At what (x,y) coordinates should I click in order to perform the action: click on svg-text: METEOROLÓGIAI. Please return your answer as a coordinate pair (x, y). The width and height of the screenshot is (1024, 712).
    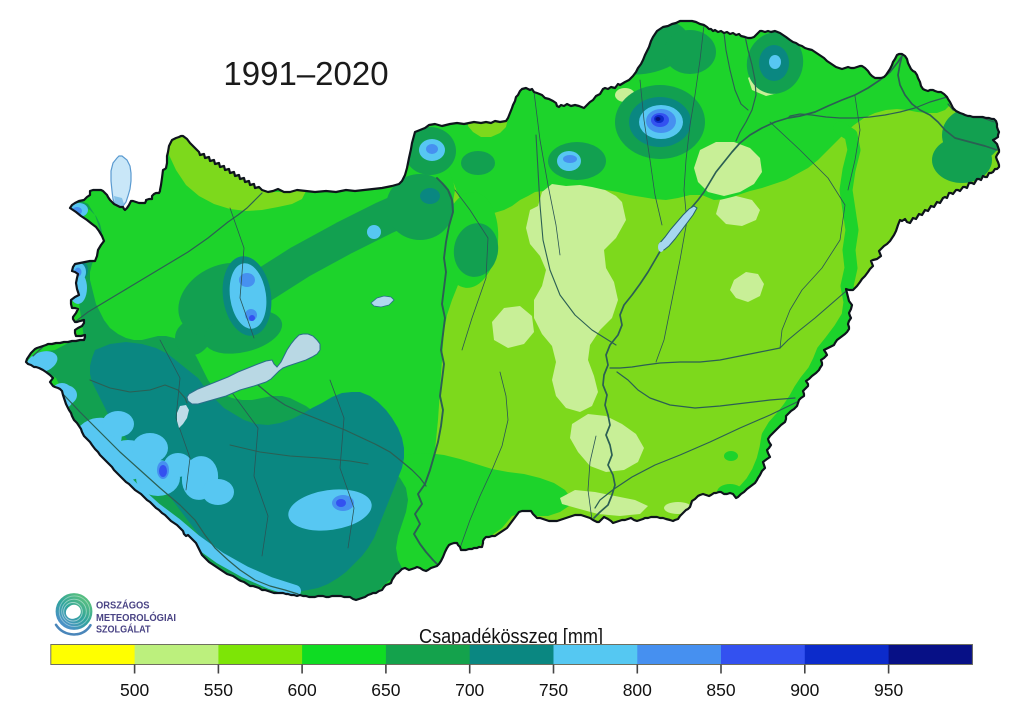
    Looking at the image, I should click on (136, 617).